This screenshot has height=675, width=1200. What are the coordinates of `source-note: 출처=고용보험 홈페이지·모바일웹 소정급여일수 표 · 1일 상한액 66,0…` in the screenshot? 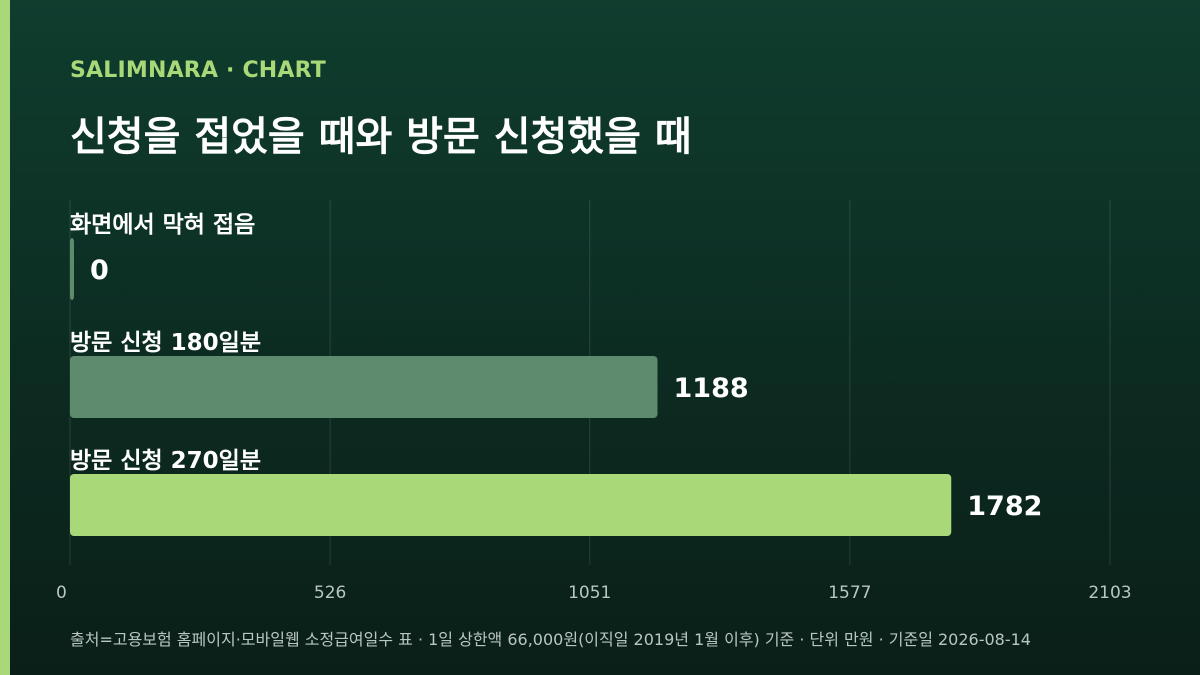 It's located at (550, 639).